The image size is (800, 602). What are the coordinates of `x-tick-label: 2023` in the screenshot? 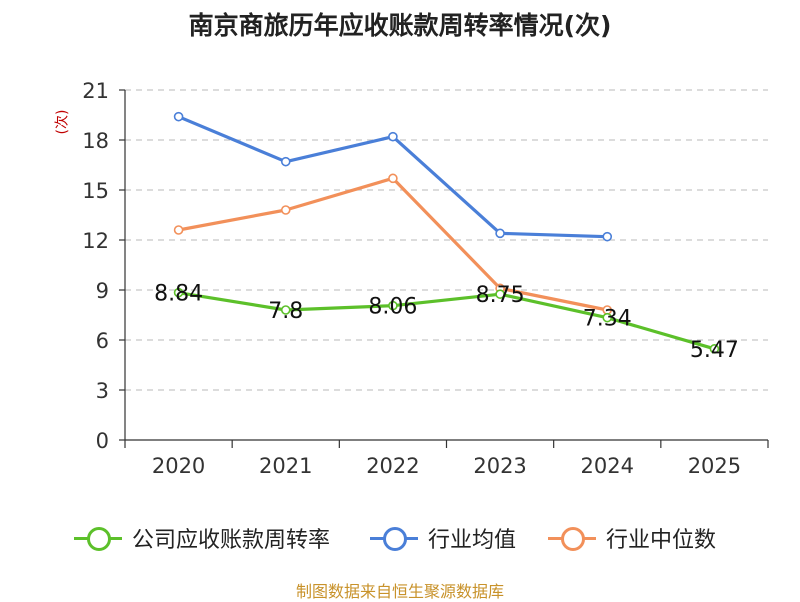 It's located at (499, 466).